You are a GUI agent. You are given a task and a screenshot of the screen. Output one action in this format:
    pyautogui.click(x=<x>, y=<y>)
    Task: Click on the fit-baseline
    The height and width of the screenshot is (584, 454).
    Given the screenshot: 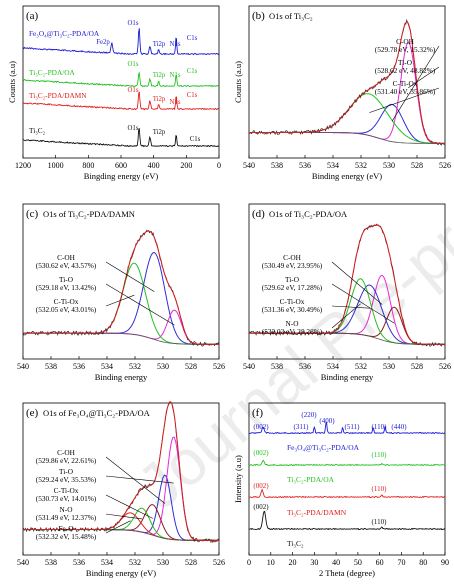 What is the action you would take?
    pyautogui.click(x=121, y=338)
    